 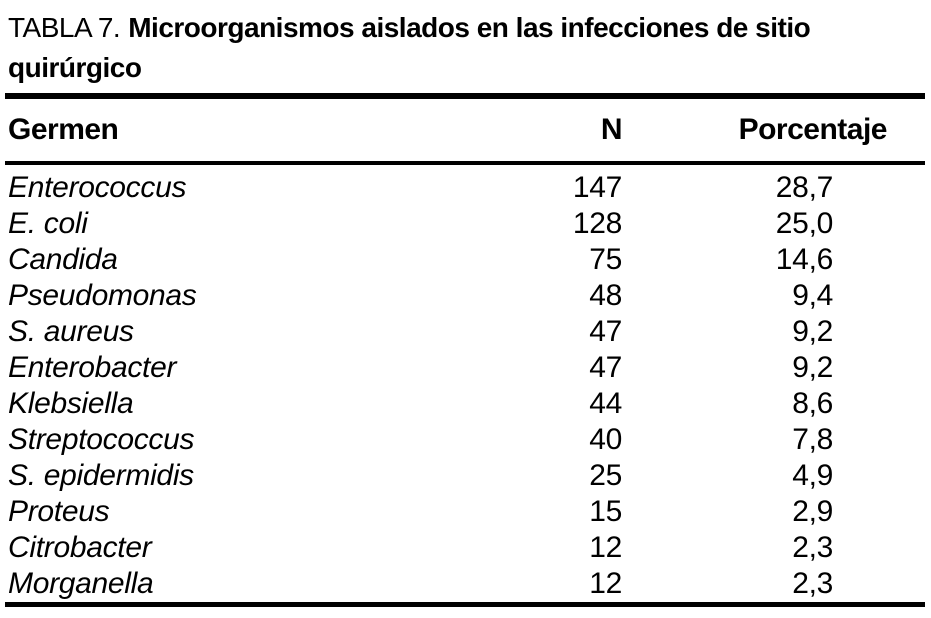 I want to click on cell-germen: E. coli, so click(x=48, y=223).